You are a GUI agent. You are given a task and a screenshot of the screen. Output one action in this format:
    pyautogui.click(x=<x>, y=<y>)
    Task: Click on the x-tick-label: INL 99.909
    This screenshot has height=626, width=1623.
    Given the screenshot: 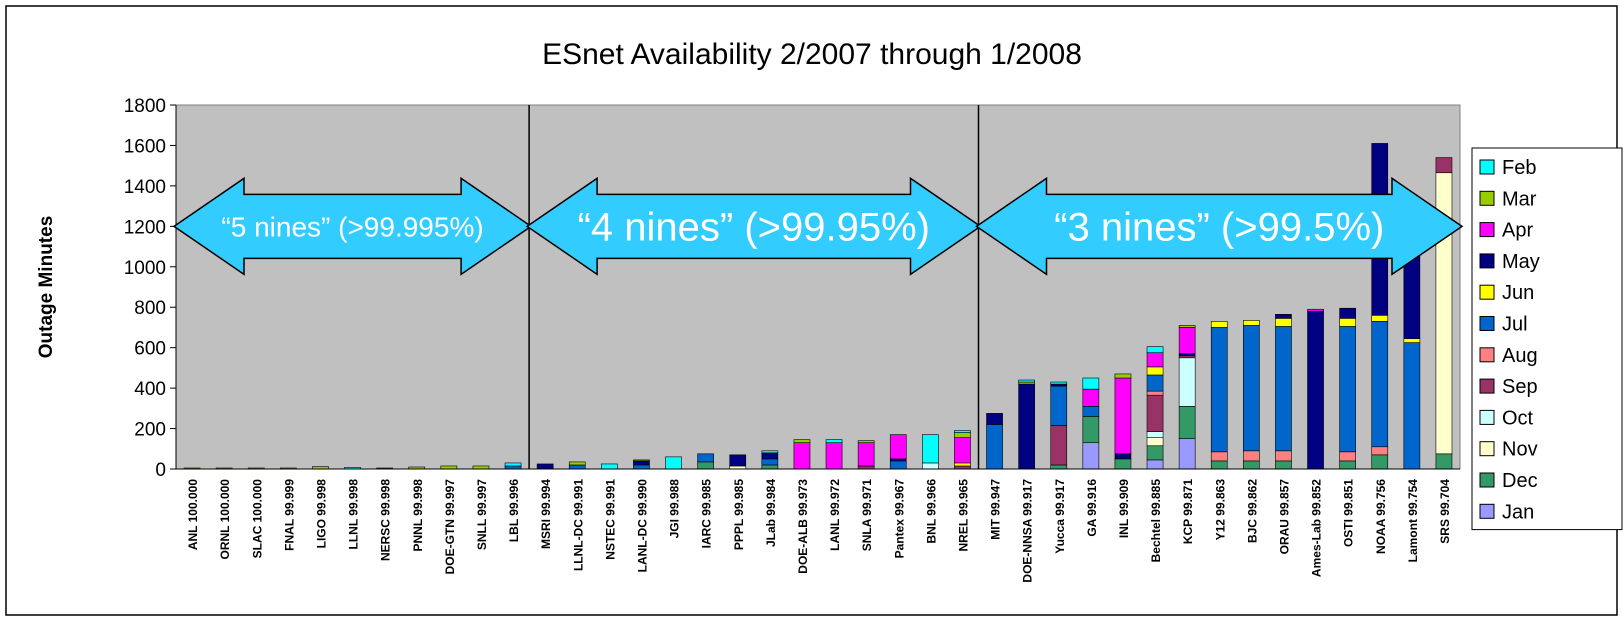 What is the action you would take?
    pyautogui.click(x=1124, y=508)
    